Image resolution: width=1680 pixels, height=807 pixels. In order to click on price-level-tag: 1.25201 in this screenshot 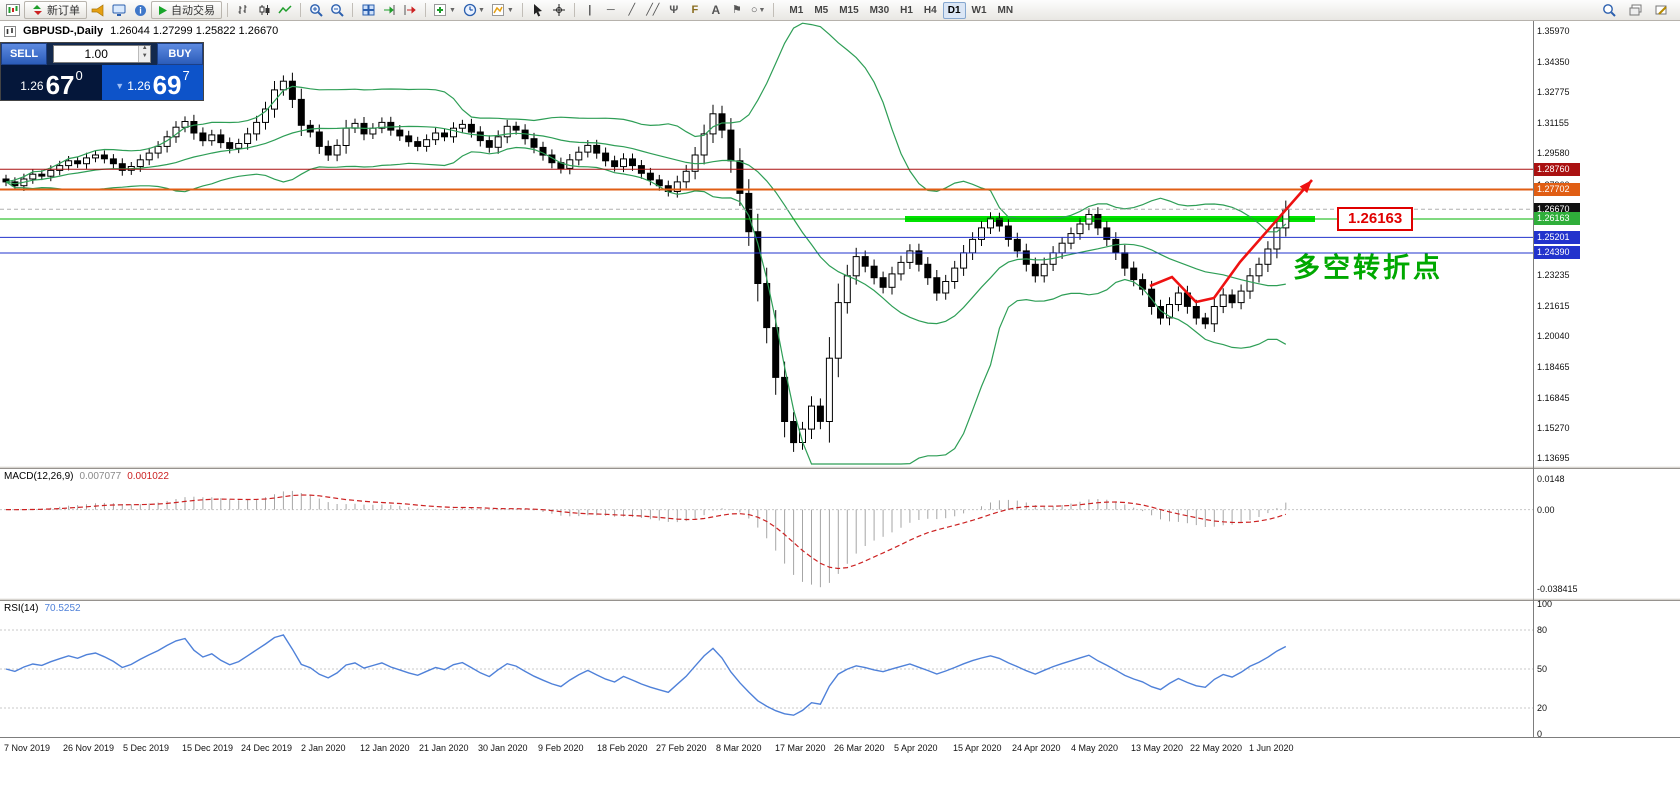, I will do `click(1557, 237)`.